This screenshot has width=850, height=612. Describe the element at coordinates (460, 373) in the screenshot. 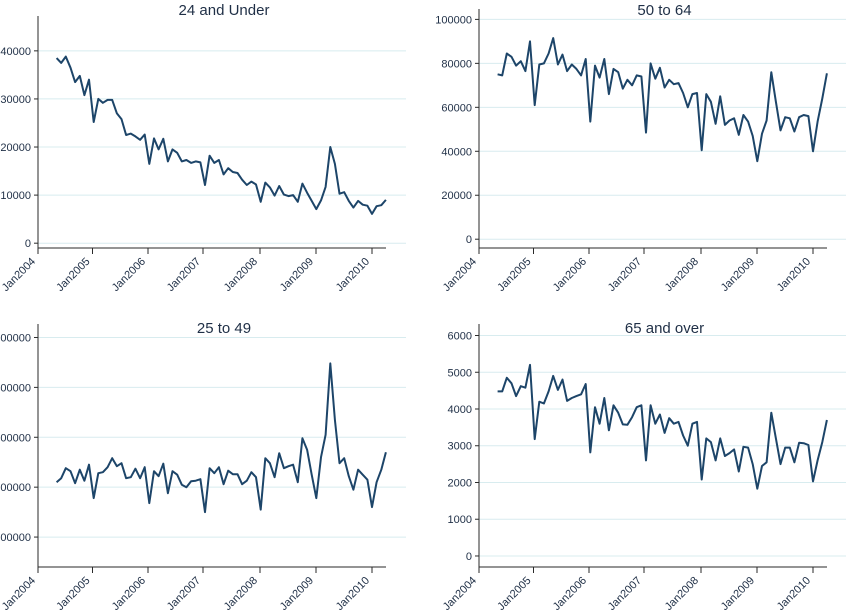

I see `y-tick-label: 5000` at that location.